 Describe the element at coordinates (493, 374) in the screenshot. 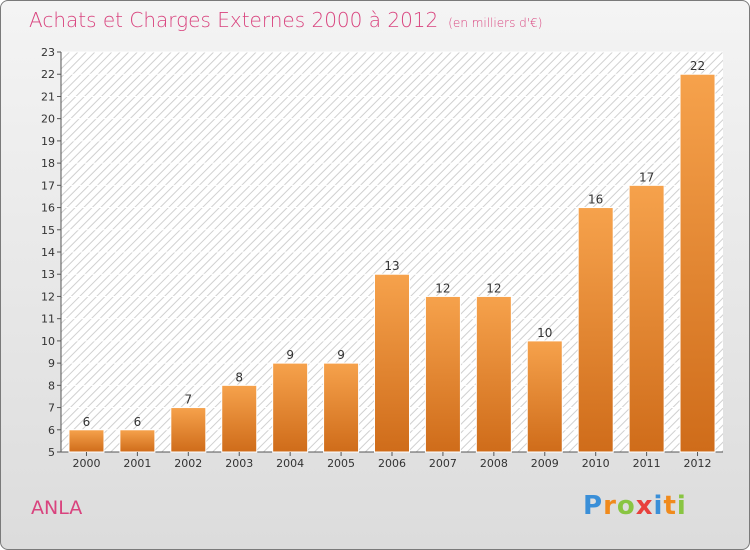

I see `bar-2008` at that location.